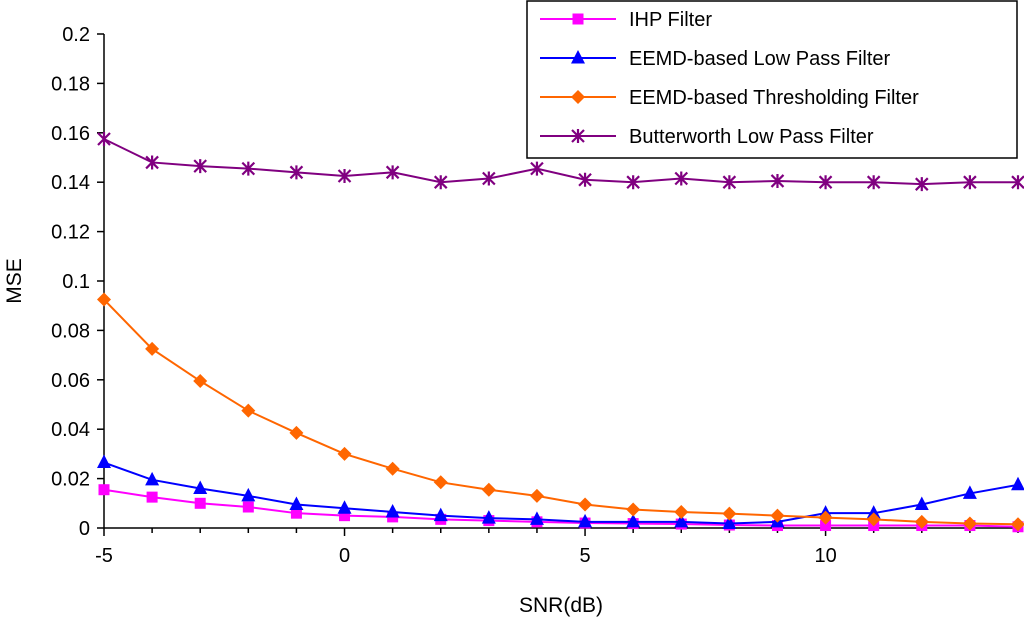 The image size is (1024, 622). I want to click on y-tick-label: 0, so click(84, 529).